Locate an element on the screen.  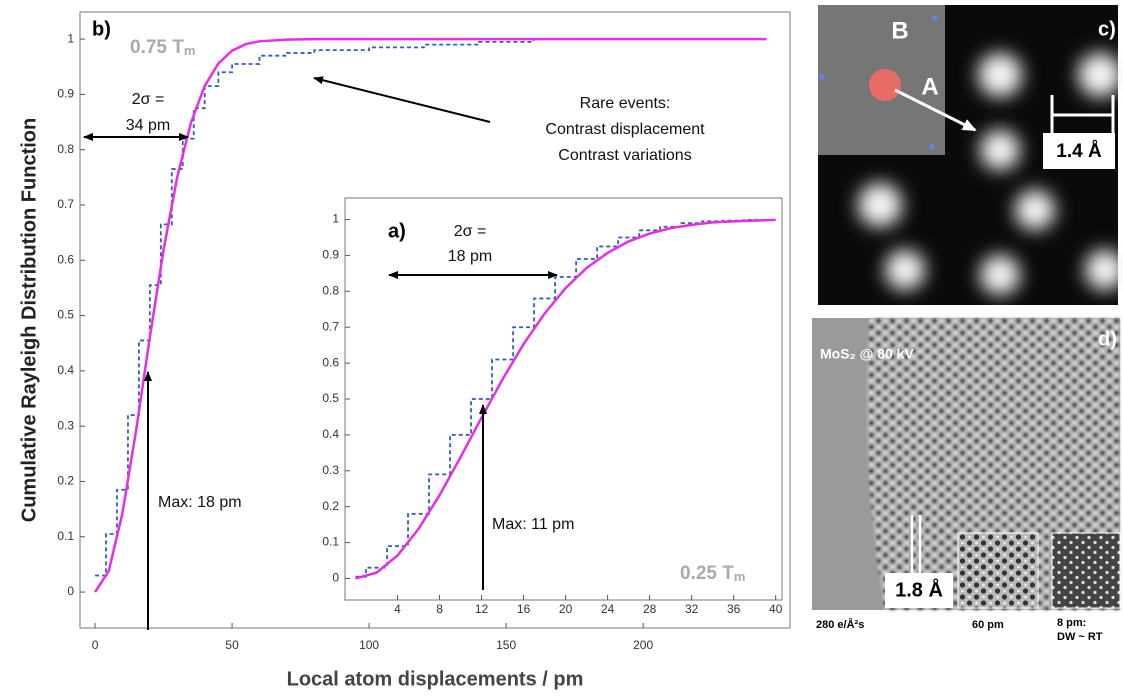
site-label: B is located at coordinates (899, 30).